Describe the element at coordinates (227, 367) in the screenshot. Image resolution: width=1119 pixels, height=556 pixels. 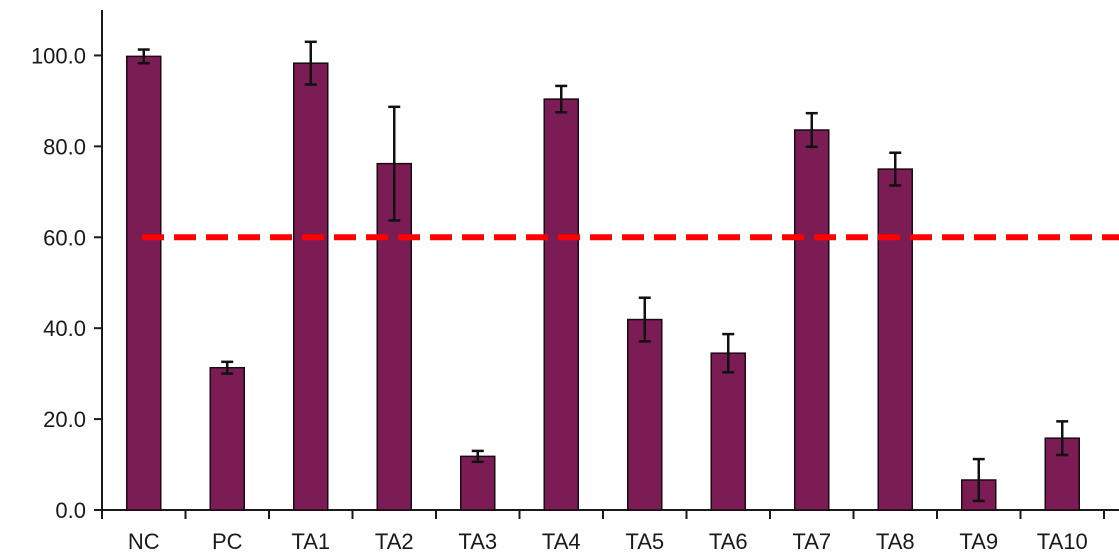
I see `error-bar-pc` at that location.